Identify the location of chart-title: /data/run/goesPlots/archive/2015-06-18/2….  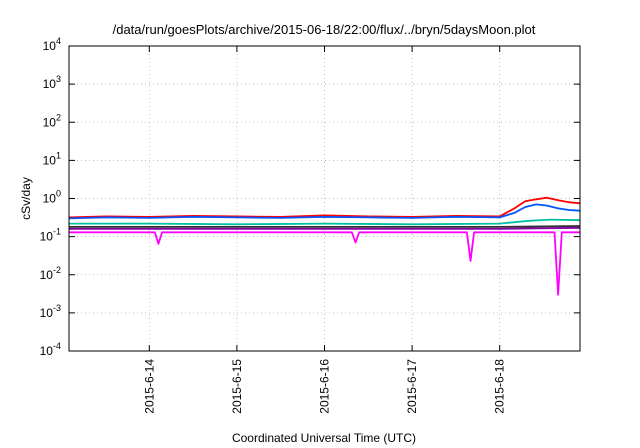
(324, 29).